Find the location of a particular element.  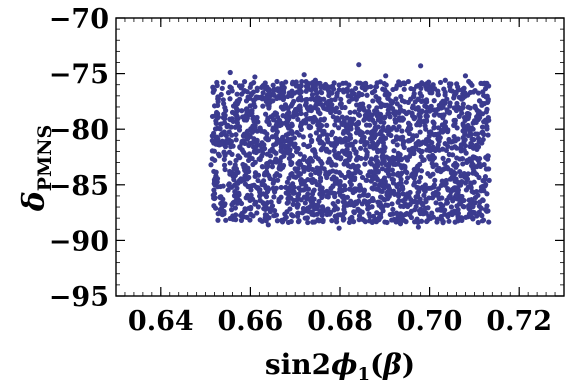

y-tick-label: −90 is located at coordinates (79, 241).